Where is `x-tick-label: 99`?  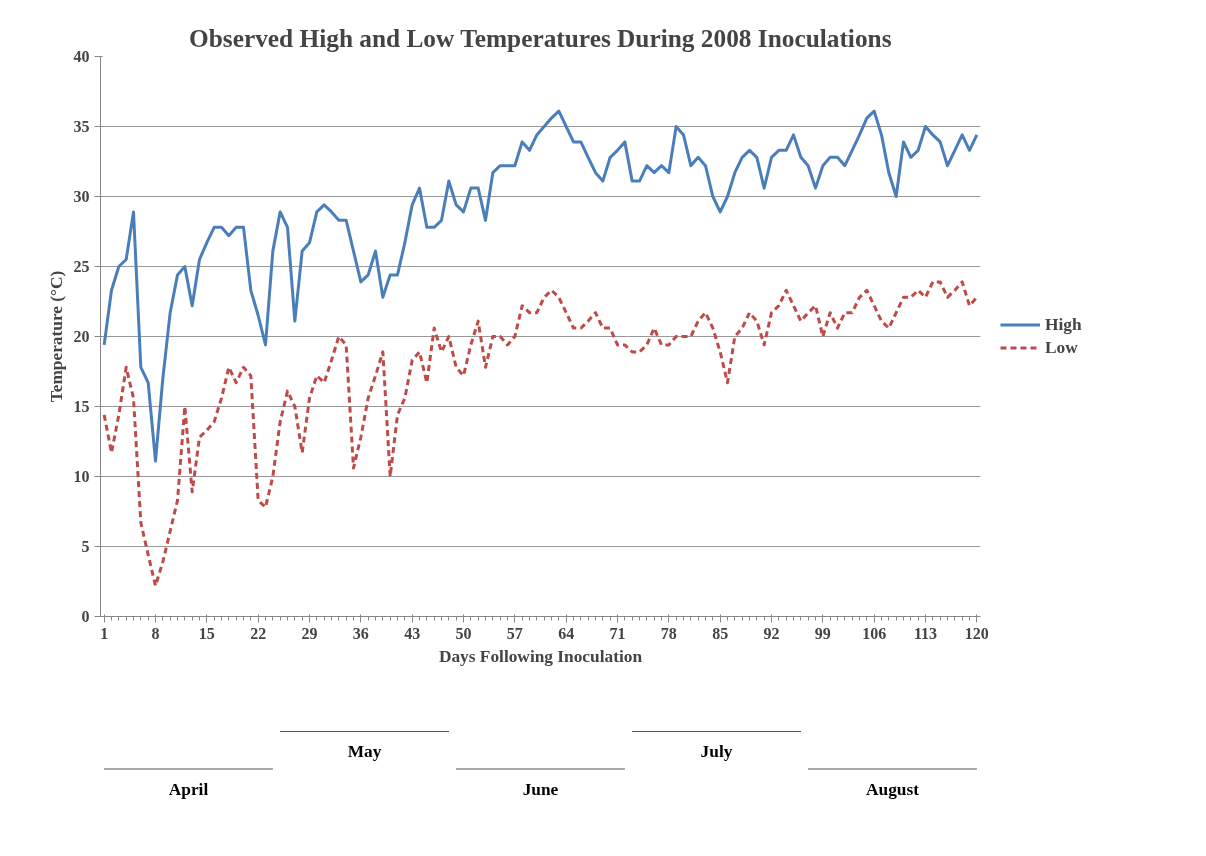 x-tick-label: 99 is located at coordinates (822, 633).